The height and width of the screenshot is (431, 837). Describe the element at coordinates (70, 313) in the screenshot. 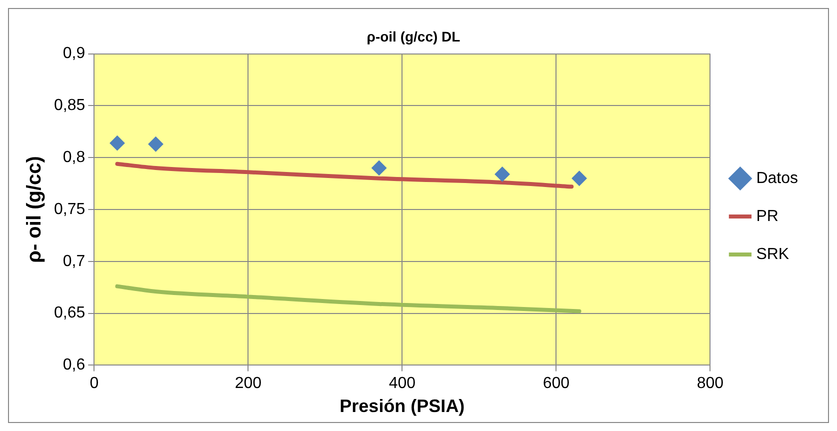

I see `y-tick-label: 0,65` at that location.